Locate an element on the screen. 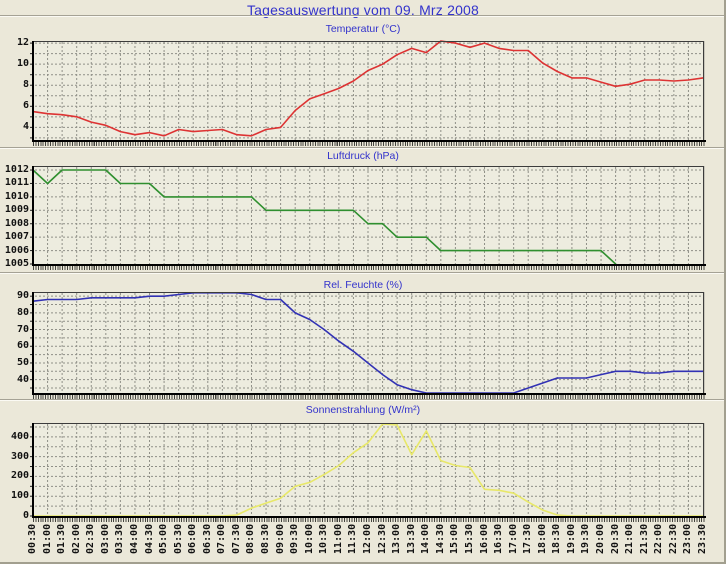 This screenshot has height=564, width=726. x-tick-label: 16:30 is located at coordinates (499, 538).